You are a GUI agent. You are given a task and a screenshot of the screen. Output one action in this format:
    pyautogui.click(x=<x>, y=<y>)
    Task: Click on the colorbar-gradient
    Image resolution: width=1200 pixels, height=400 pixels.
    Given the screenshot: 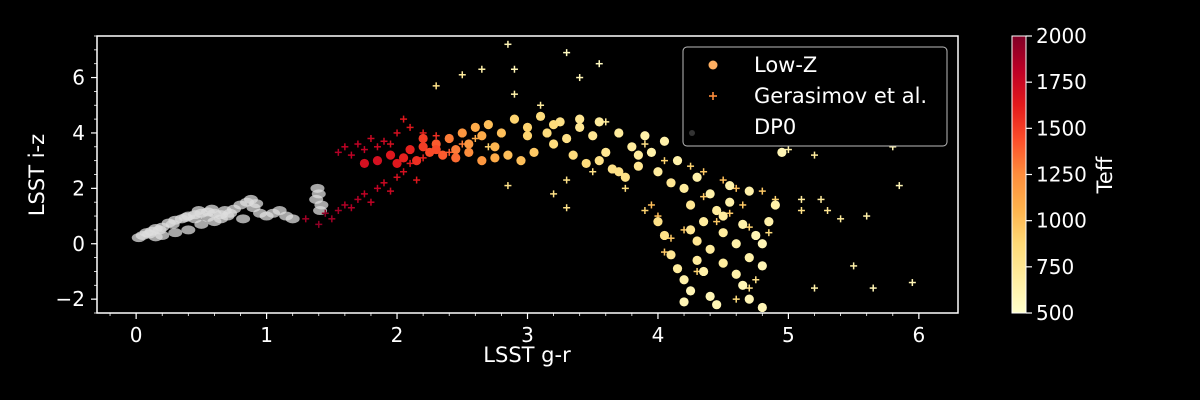 What is the action you would take?
    pyautogui.click(x=1019, y=174)
    